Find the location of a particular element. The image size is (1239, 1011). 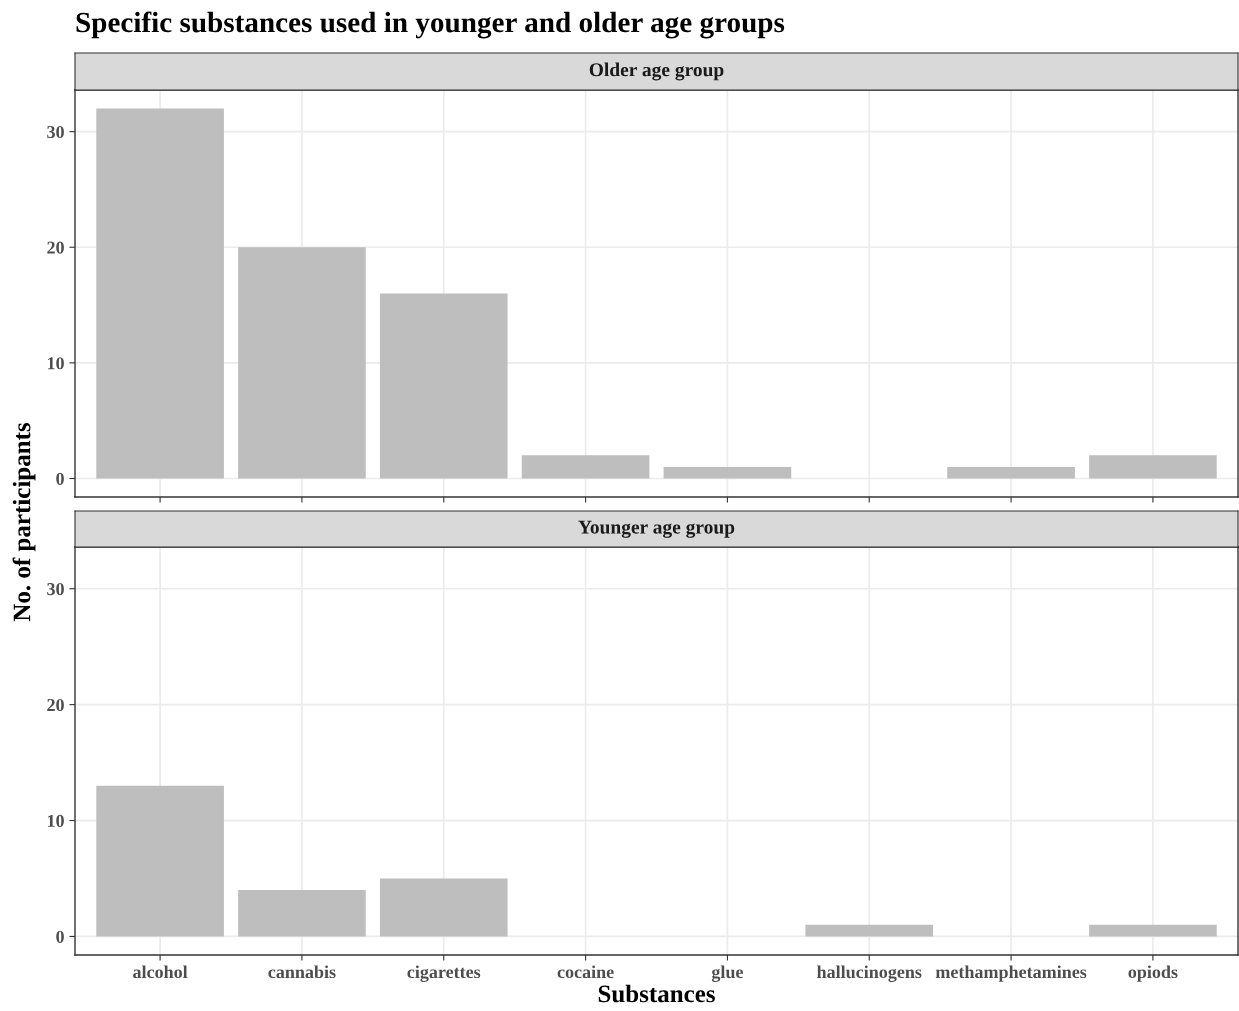

x-tick-label: glue is located at coordinates (727, 973).